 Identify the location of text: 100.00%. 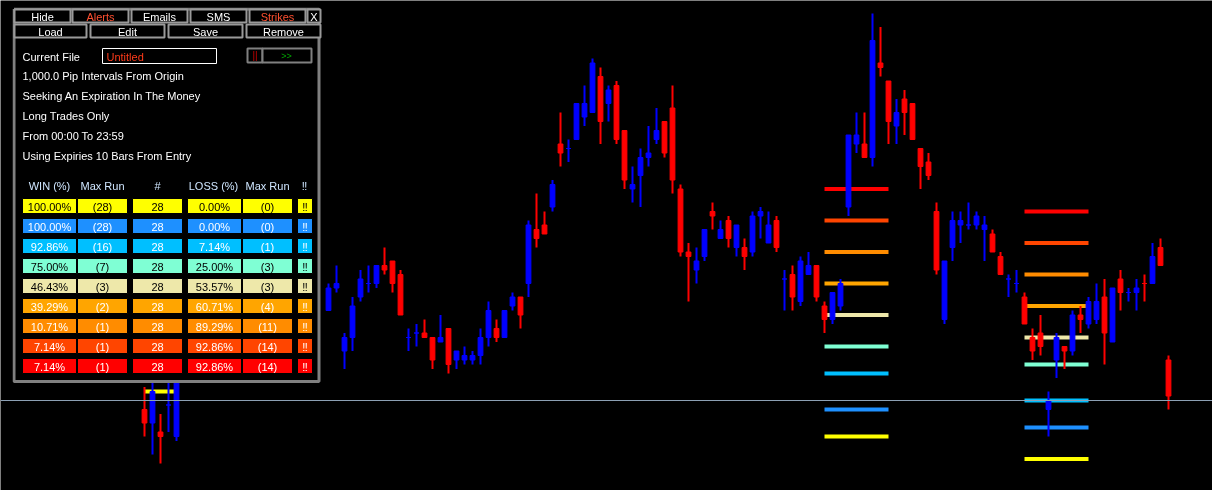
(49, 206).